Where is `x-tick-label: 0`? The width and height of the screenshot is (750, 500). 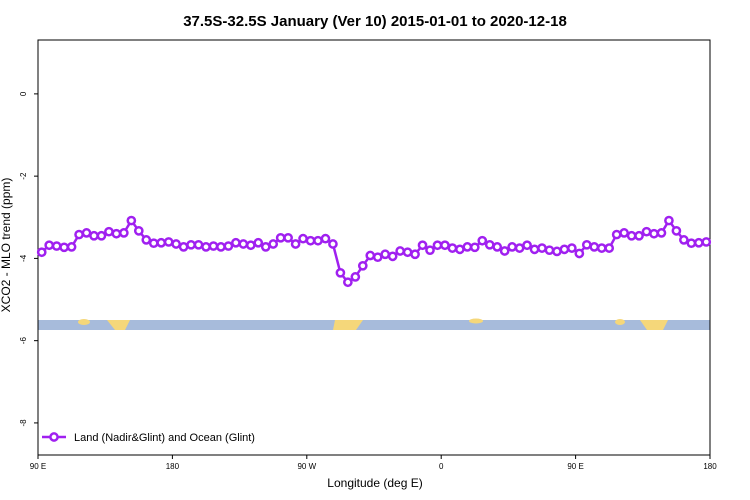 x-tick-label: 0 is located at coordinates (441, 466).